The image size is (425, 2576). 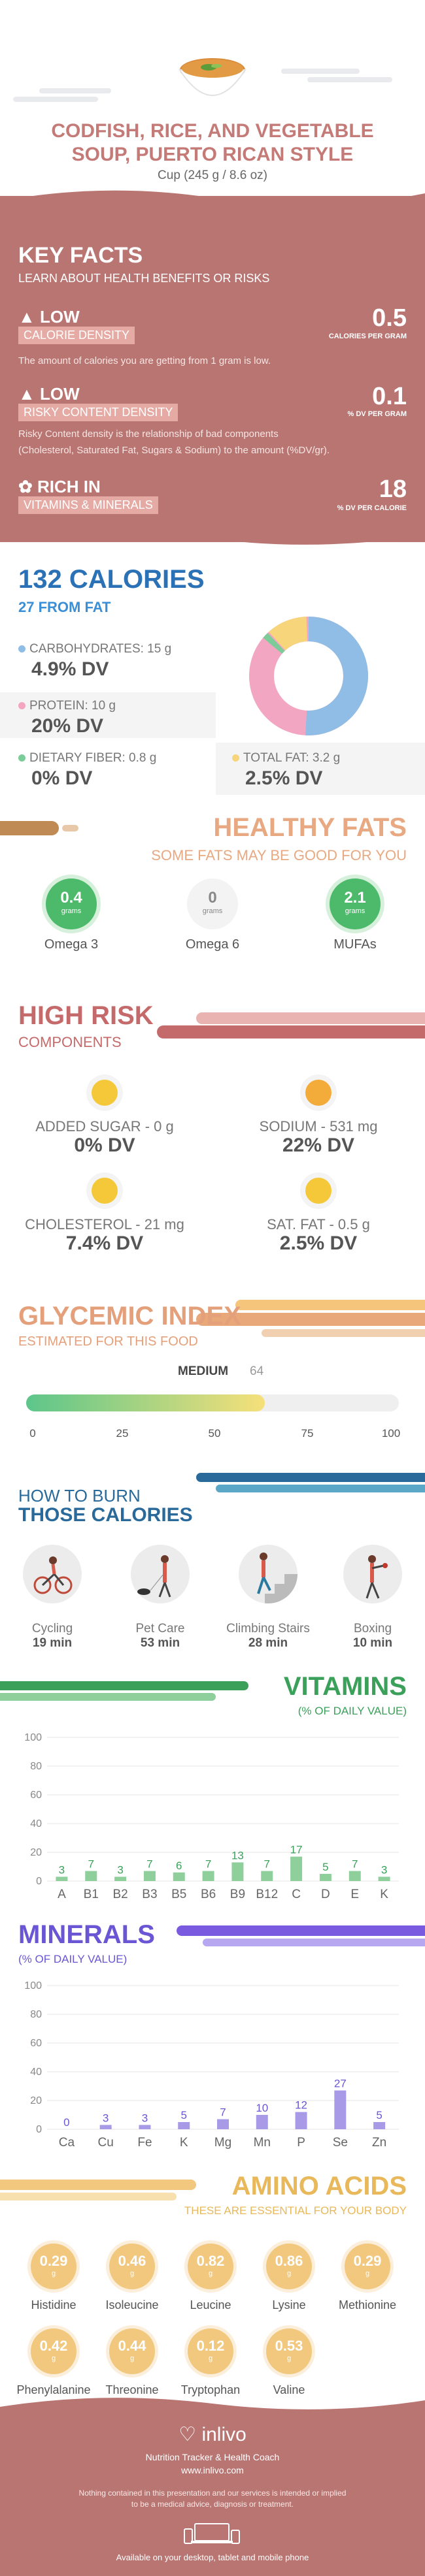 What do you see at coordinates (301, 2105) in the screenshot?
I see `bar-value-label: 12` at bounding box center [301, 2105].